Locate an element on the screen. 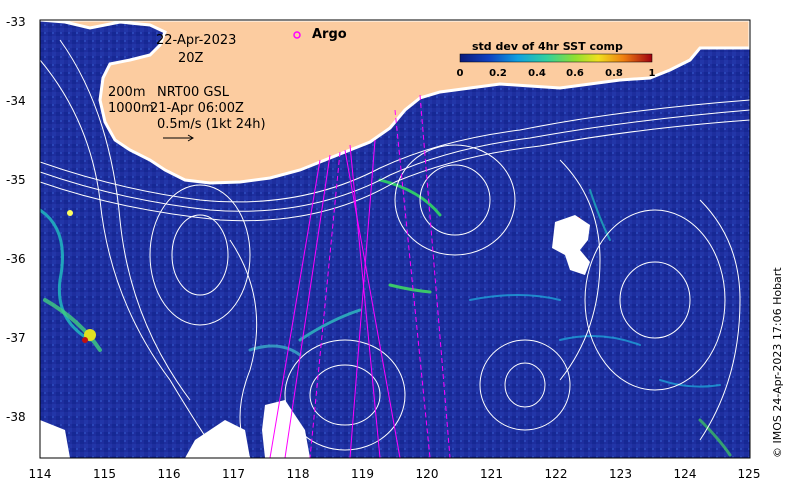  x-tick-label: 118 is located at coordinates (298, 474).